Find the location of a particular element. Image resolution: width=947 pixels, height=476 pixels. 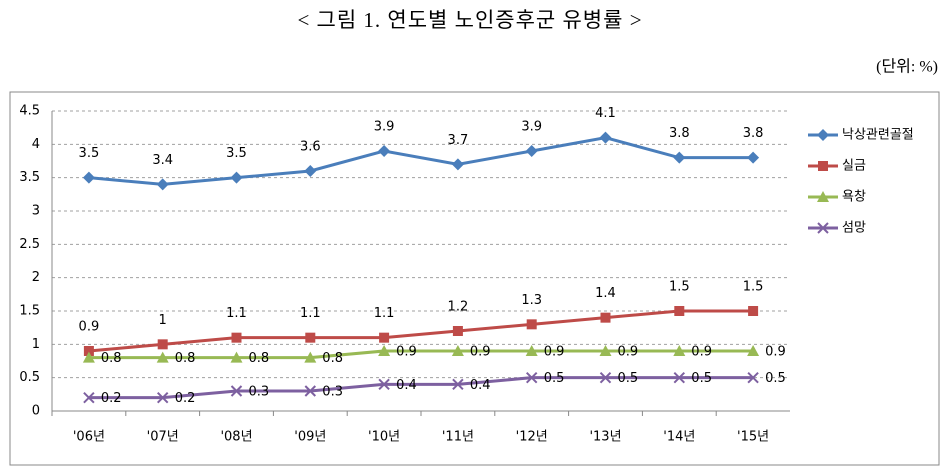

data-label: 4.1 is located at coordinates (605, 113).